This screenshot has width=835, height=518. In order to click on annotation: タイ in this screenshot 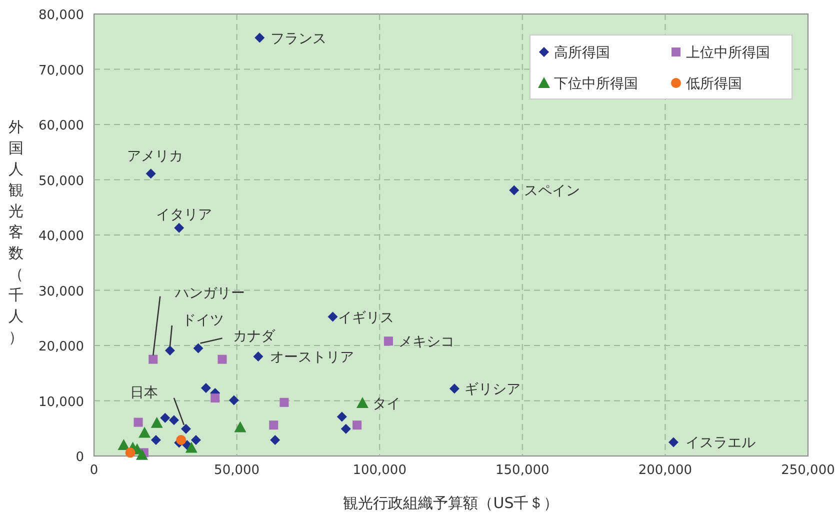, I will do `click(386, 404)`.